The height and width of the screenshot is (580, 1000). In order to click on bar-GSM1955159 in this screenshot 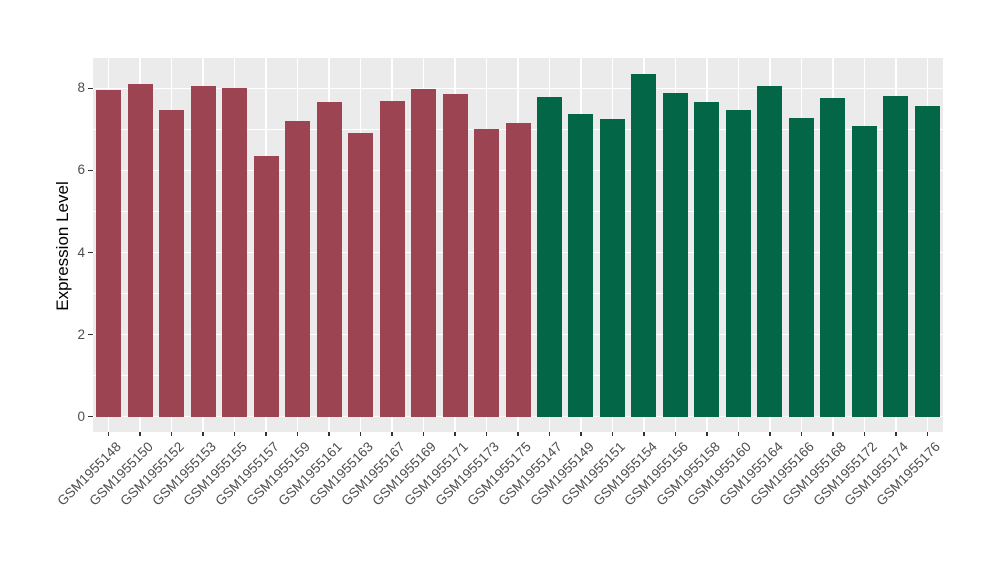, I will do `click(298, 269)`.